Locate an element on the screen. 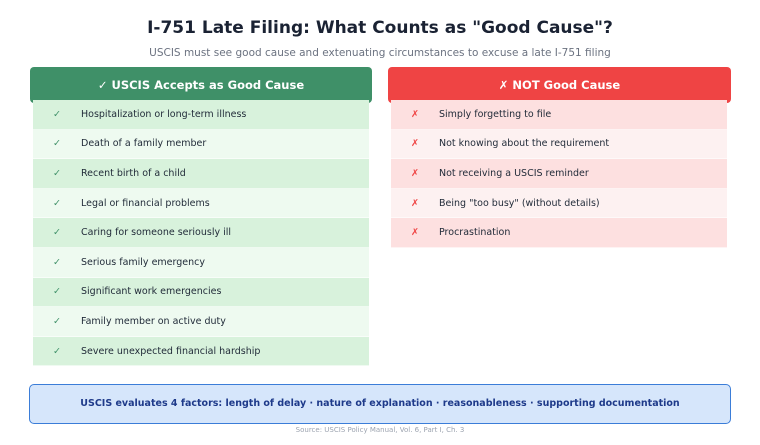 The width and height of the screenshot is (760, 445). item-text: Simply forgetting to file is located at coordinates (495, 114).